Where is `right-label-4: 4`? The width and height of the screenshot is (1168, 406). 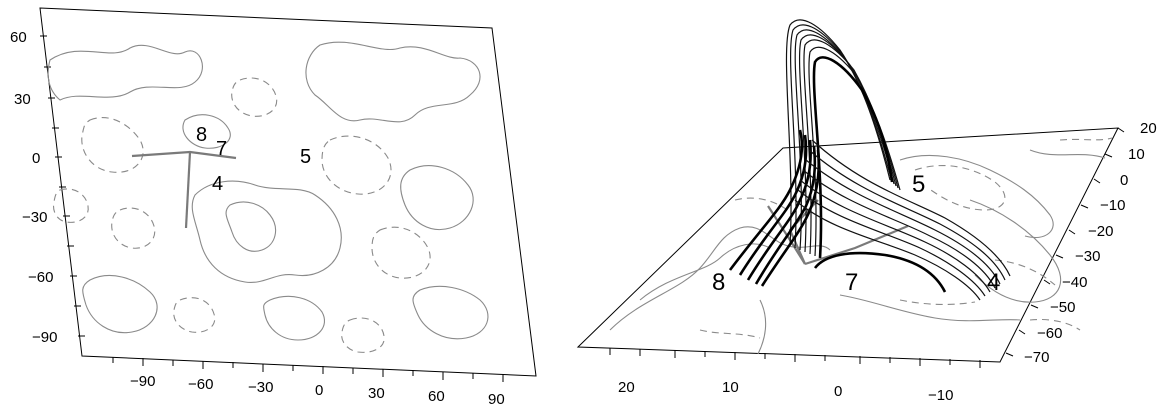 right-label-4: 4 is located at coordinates (993, 282).